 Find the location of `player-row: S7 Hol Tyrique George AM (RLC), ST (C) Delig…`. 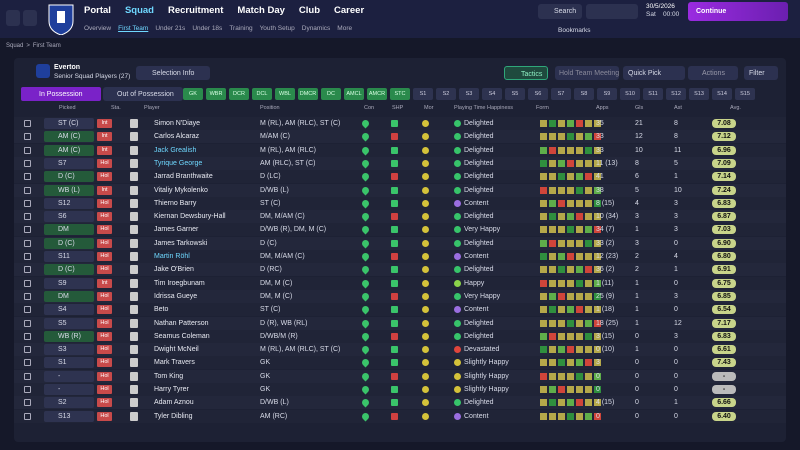

player-row: S7 Hol Tyrique George AM (RLC), ST (C) Delig… is located at coordinates (400, 163).